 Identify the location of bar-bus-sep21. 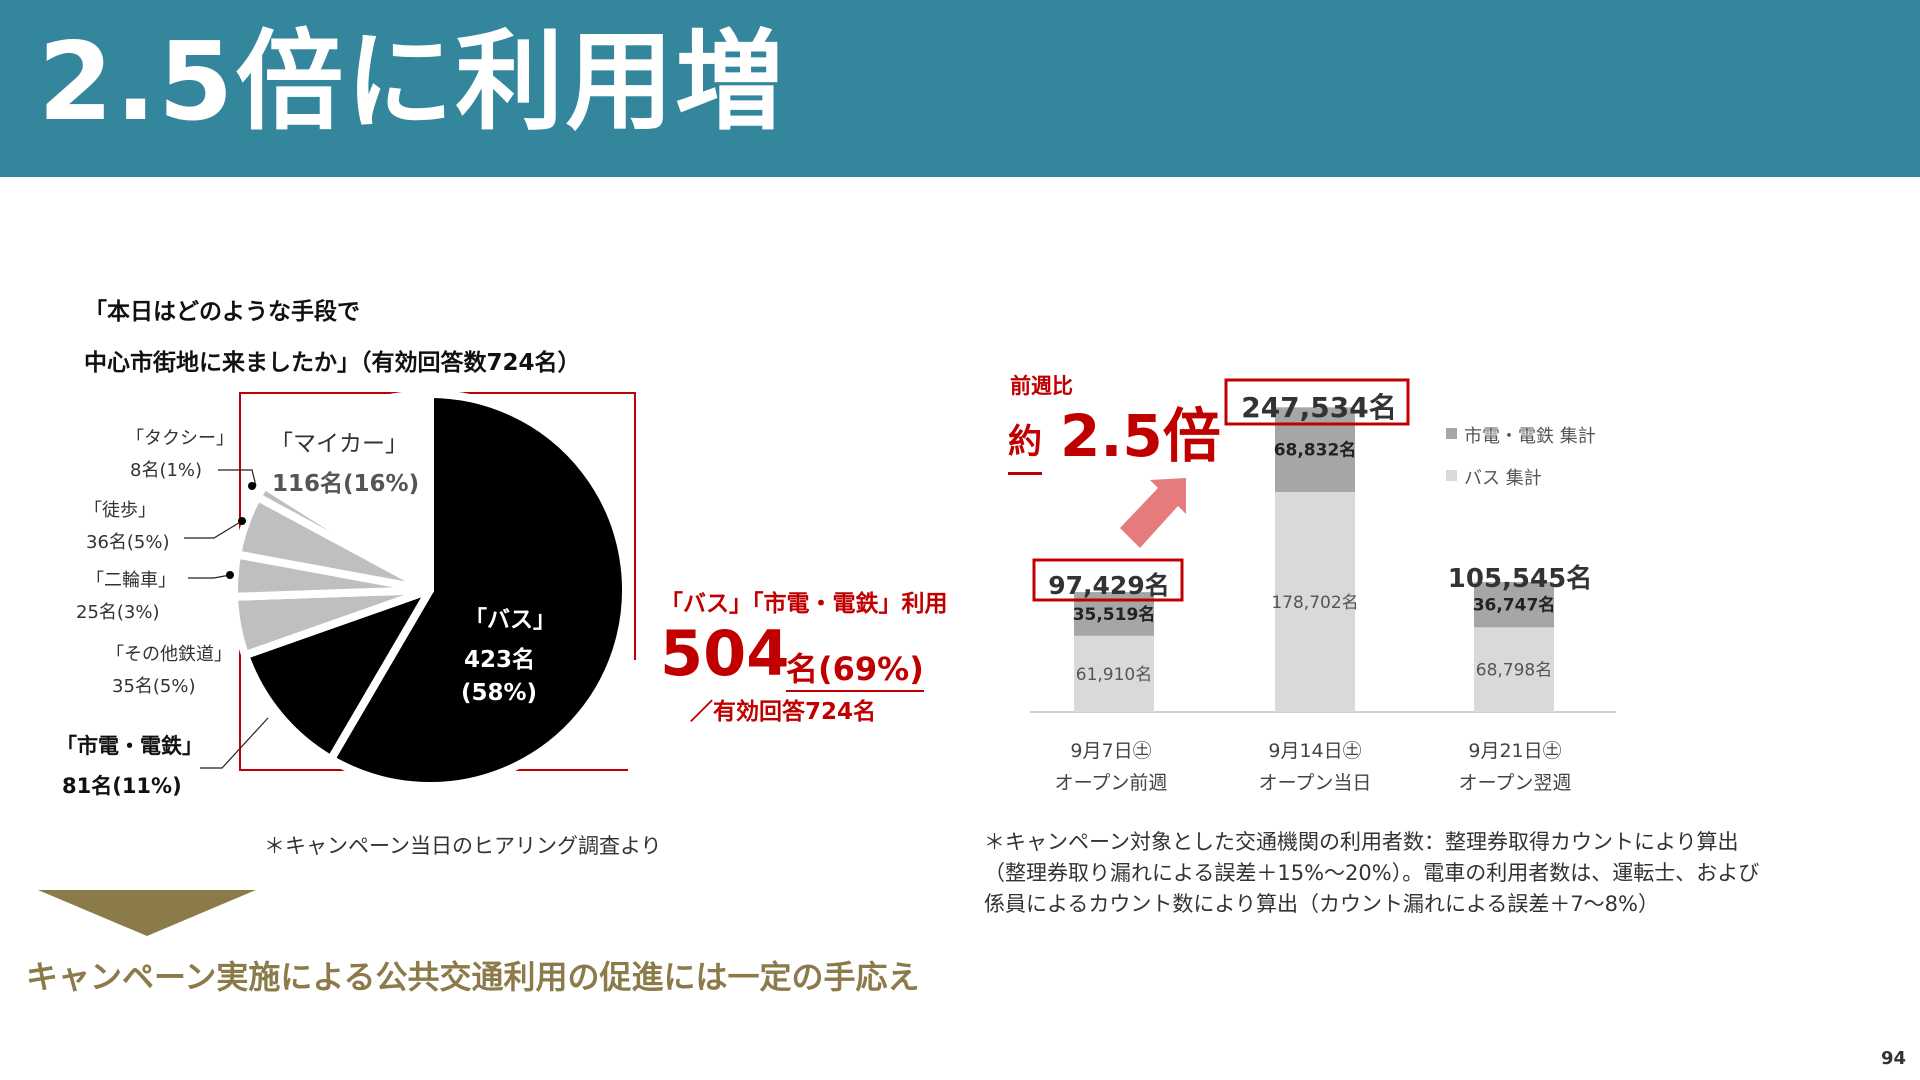
(1514, 669).